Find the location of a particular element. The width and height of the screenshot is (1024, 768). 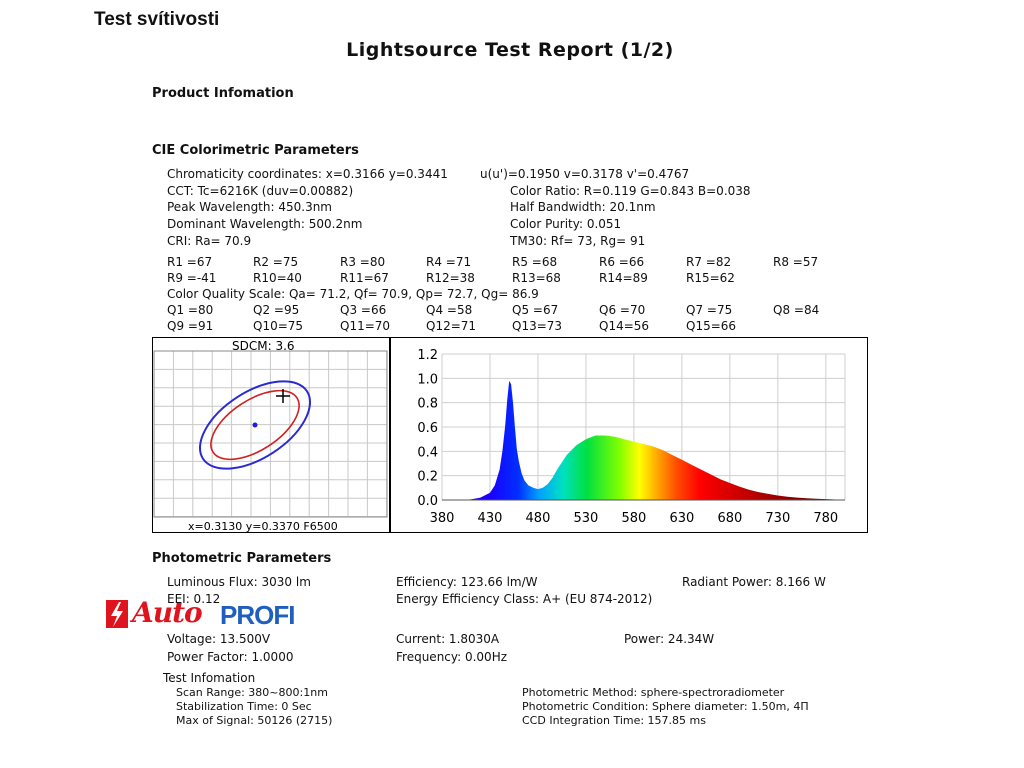

cqs-q-value: Q3 =66 is located at coordinates (363, 310).